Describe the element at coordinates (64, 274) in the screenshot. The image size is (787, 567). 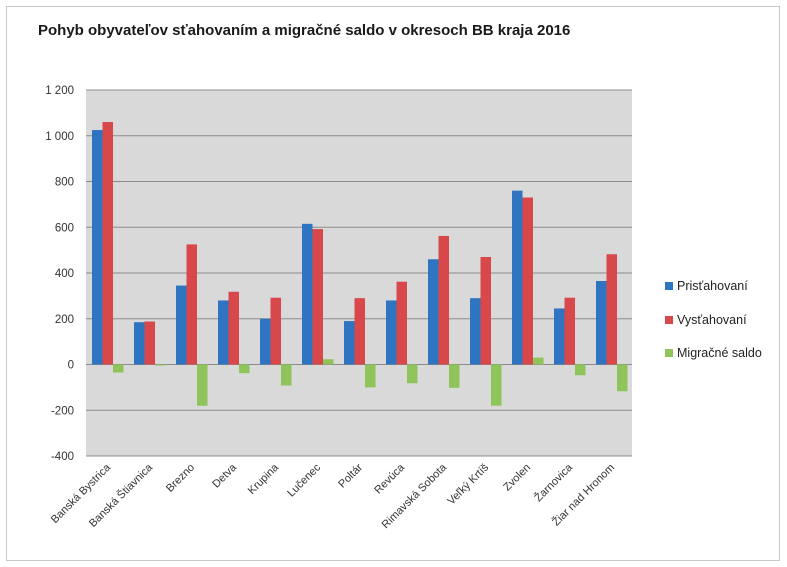
I see `y-tick-label: 400` at that location.